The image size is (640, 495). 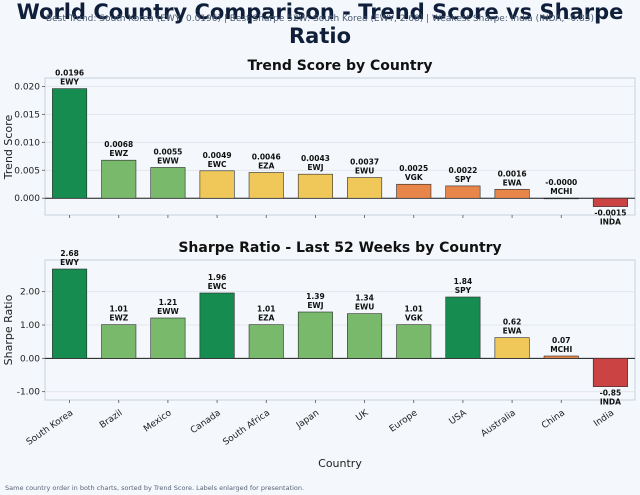 I want to click on p1-bar-value-label: 0.0046, so click(x=266, y=157).